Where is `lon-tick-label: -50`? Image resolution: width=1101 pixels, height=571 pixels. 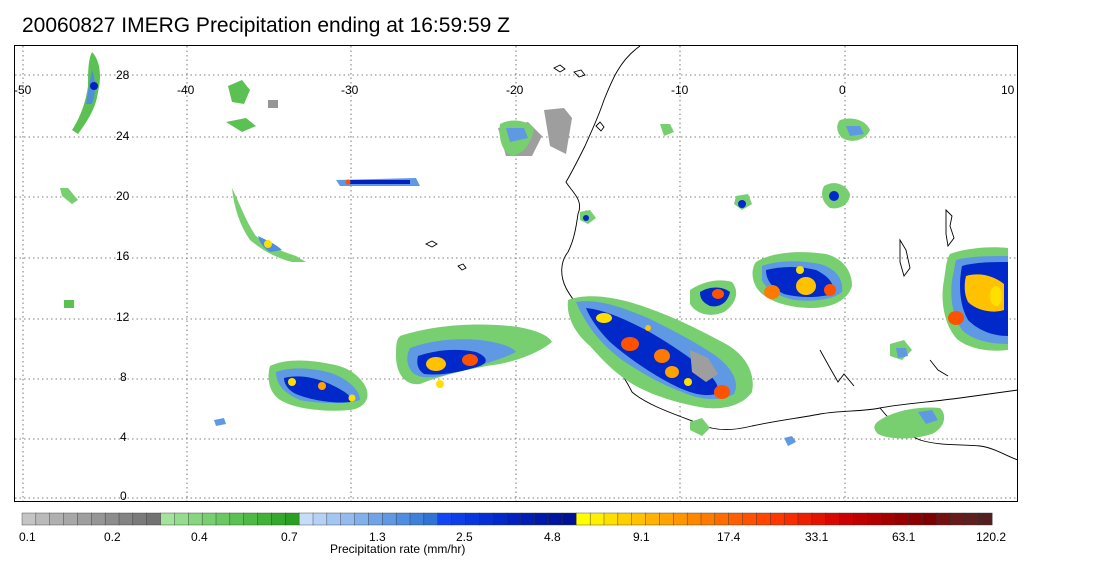 lon-tick-label: -50 is located at coordinates (23, 90).